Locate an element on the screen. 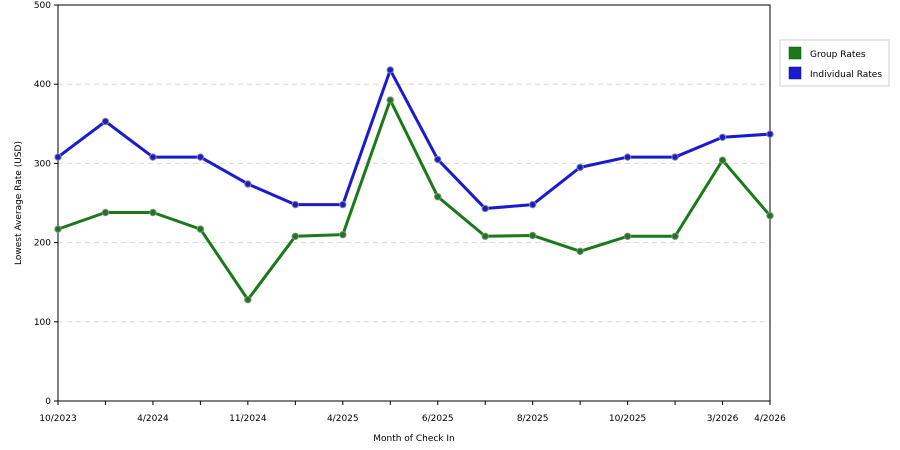  x-tick-label: 10/2023 is located at coordinates (57, 419).